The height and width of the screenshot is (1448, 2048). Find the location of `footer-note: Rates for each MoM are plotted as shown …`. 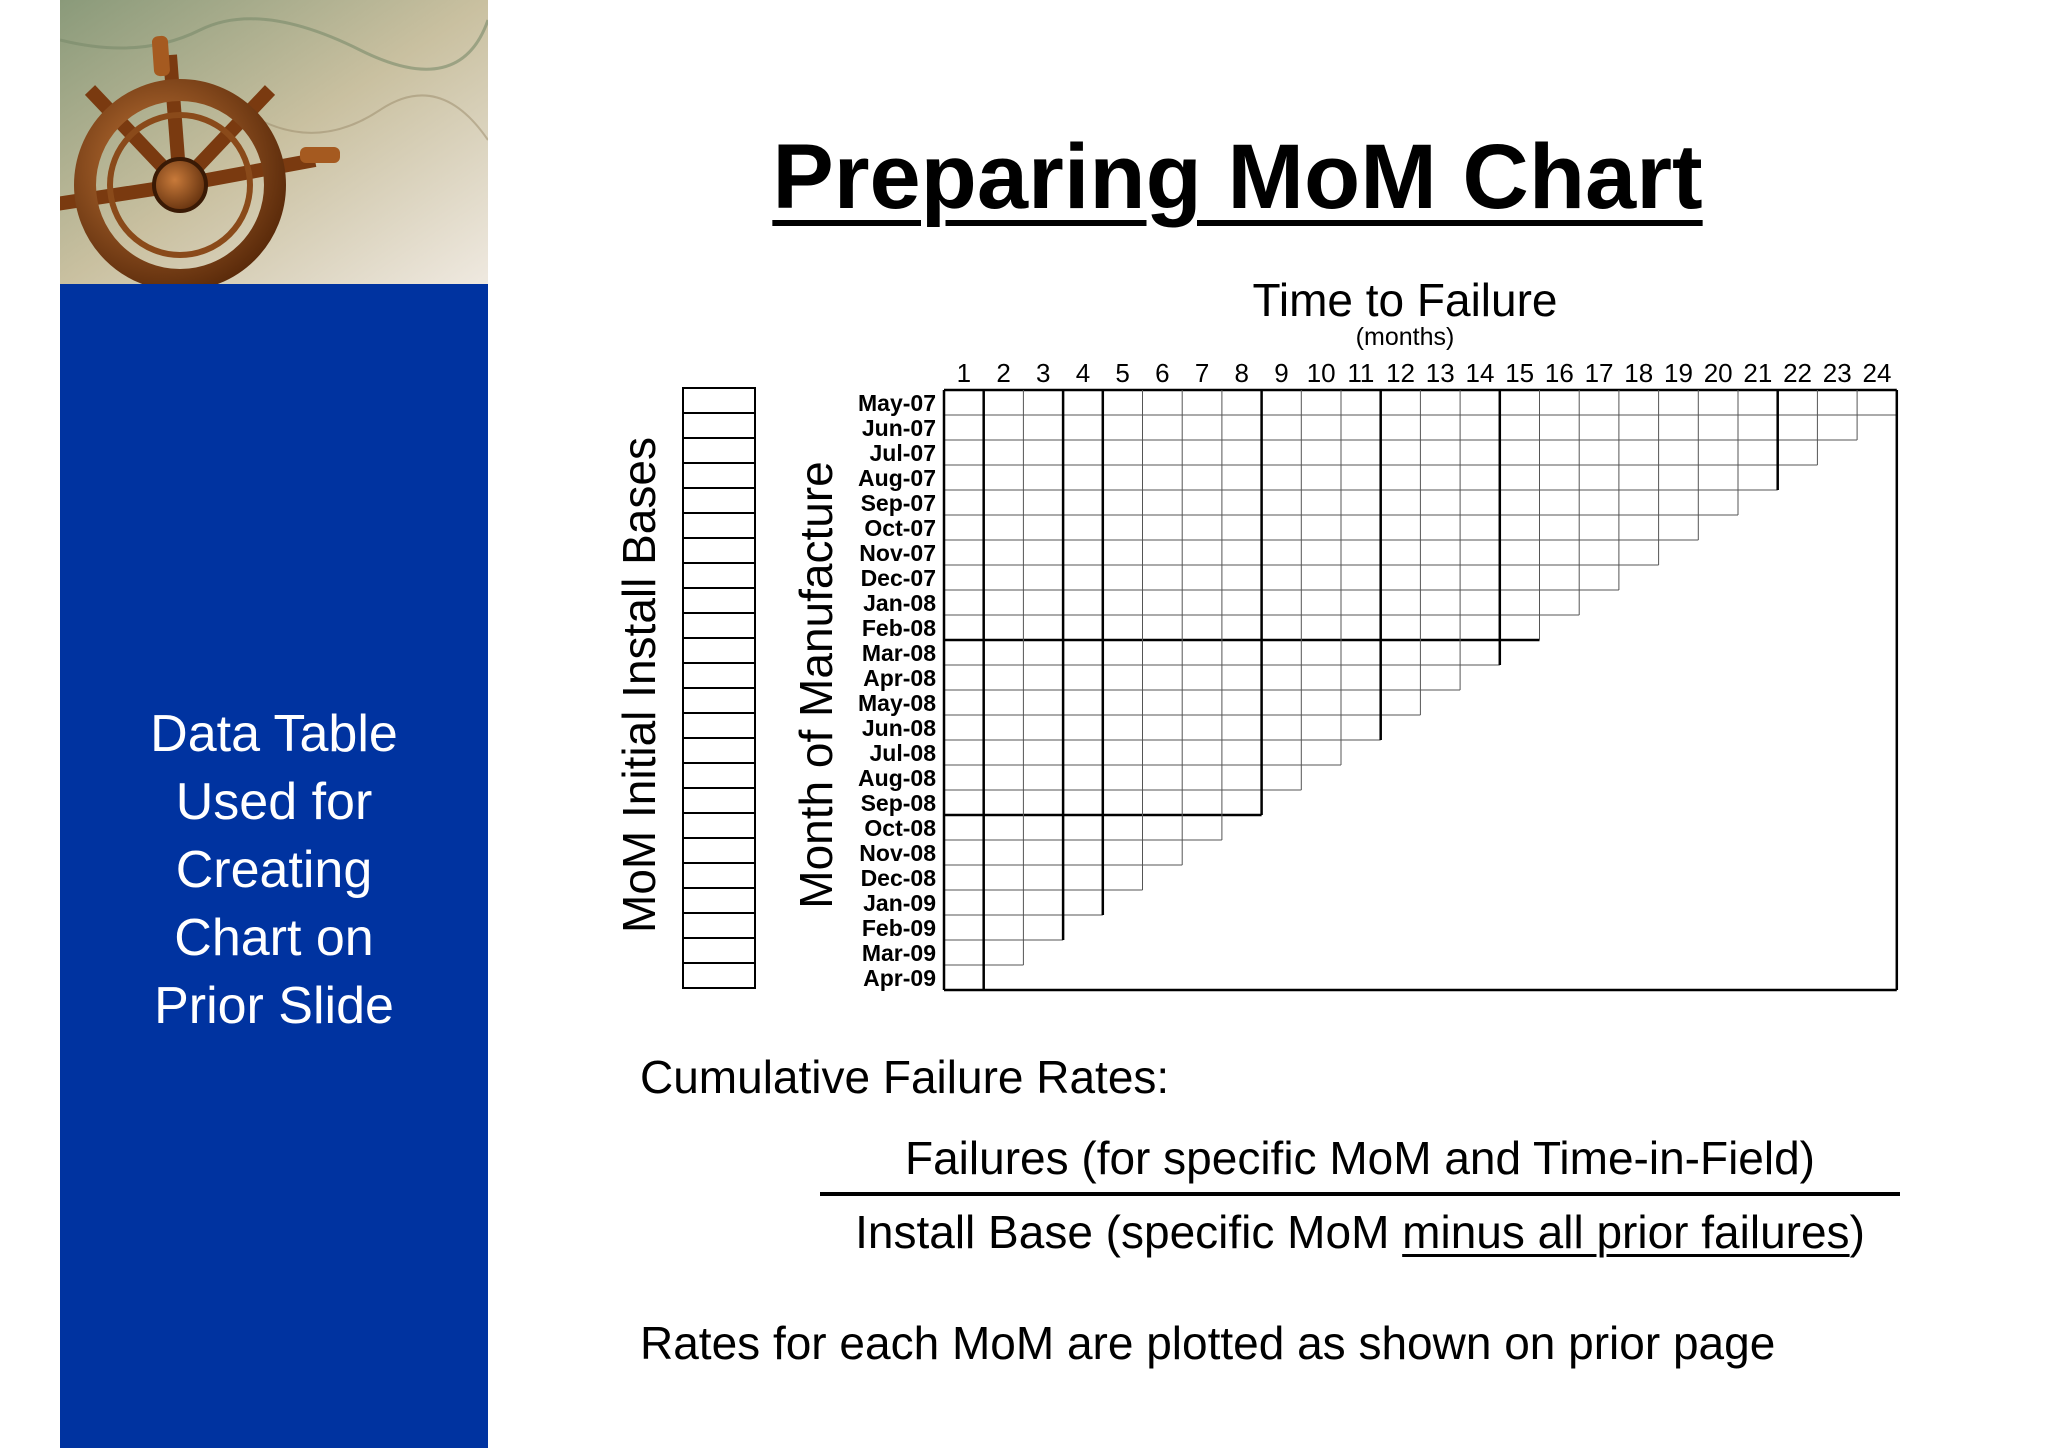

footer-note: Rates for each MoM are plotted as shown … is located at coordinates (1208, 1343).